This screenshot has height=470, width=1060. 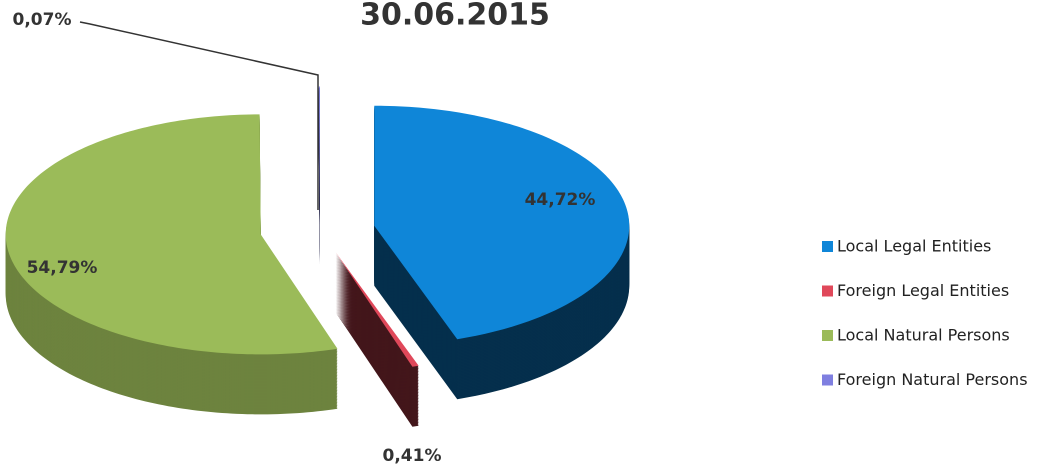 What do you see at coordinates (923, 290) in the screenshot?
I see `legend-label: Foreign Legal Entities` at bounding box center [923, 290].